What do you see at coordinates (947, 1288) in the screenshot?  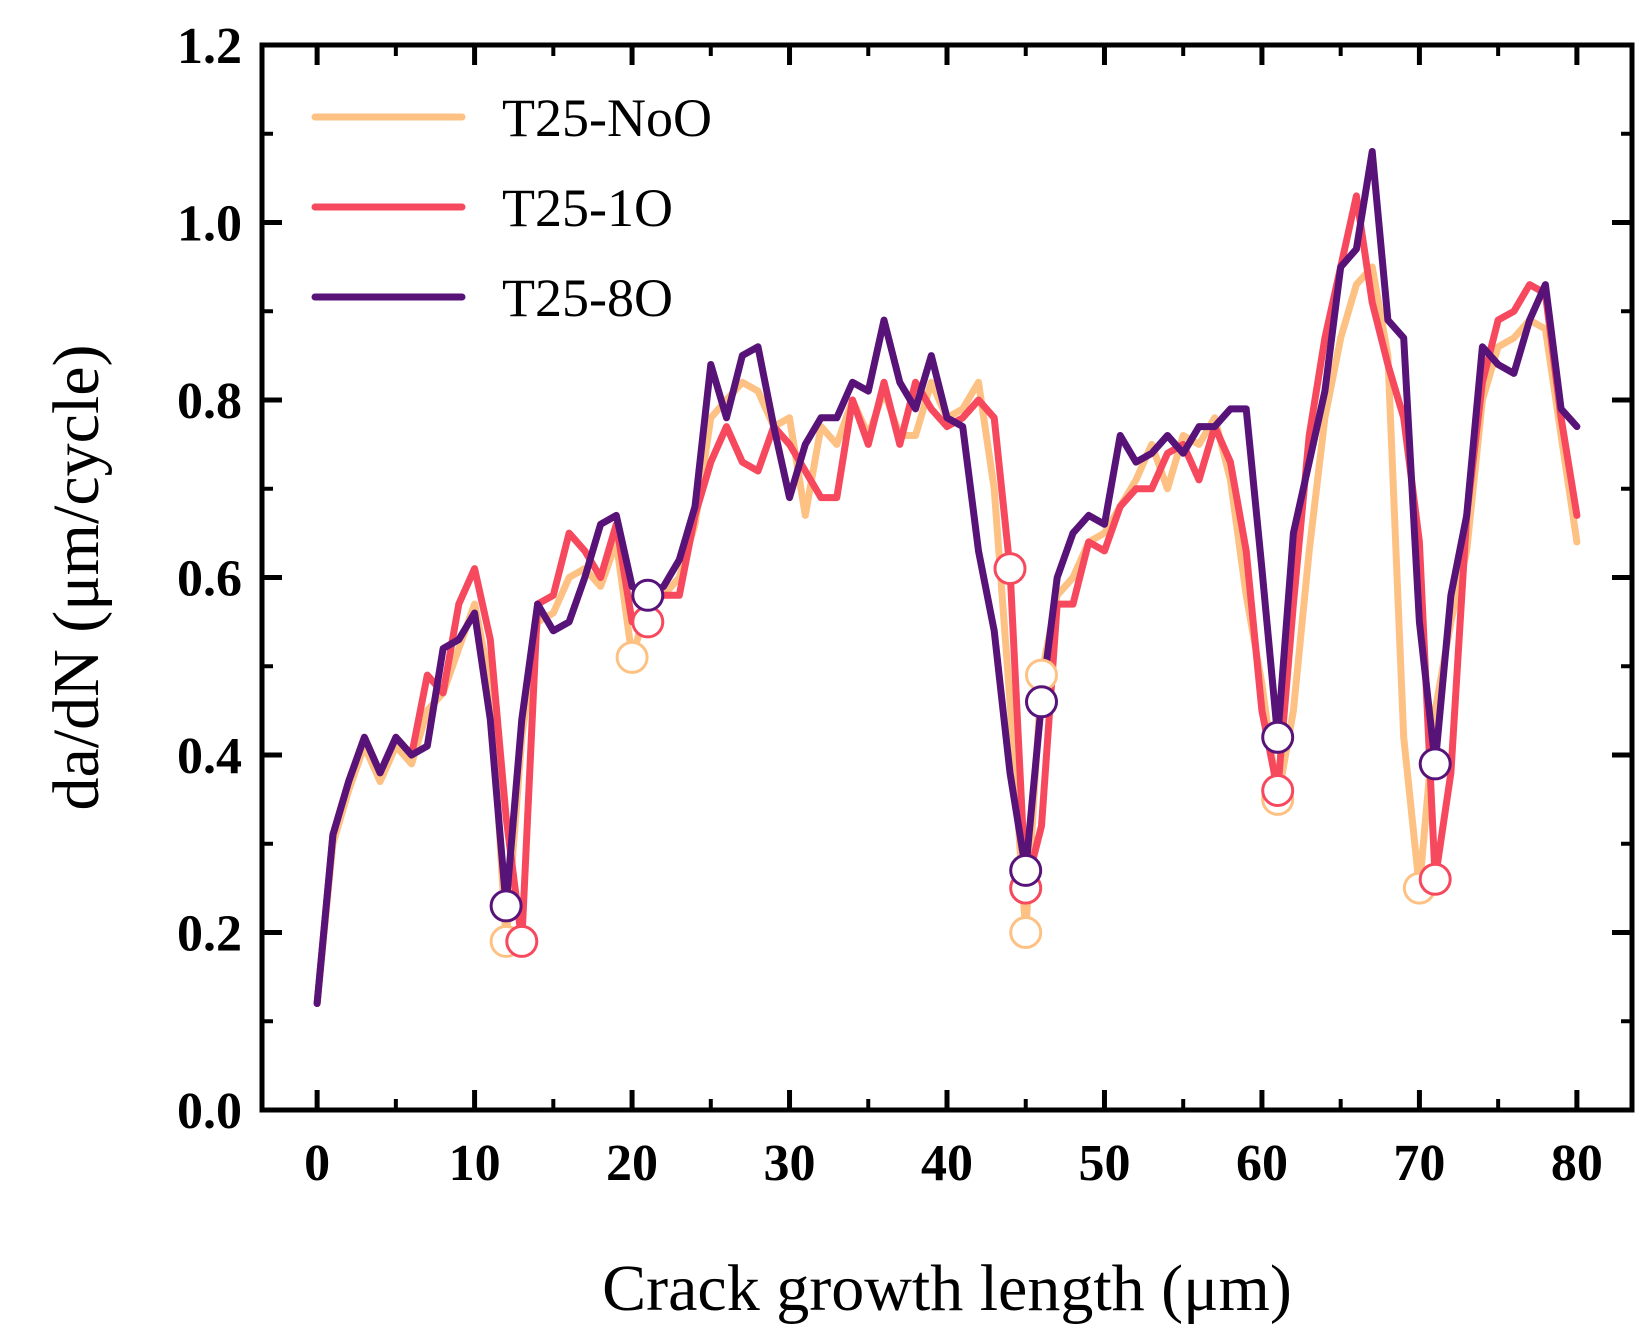 I see `x-axis-title: Crack growth length (μm)` at bounding box center [947, 1288].